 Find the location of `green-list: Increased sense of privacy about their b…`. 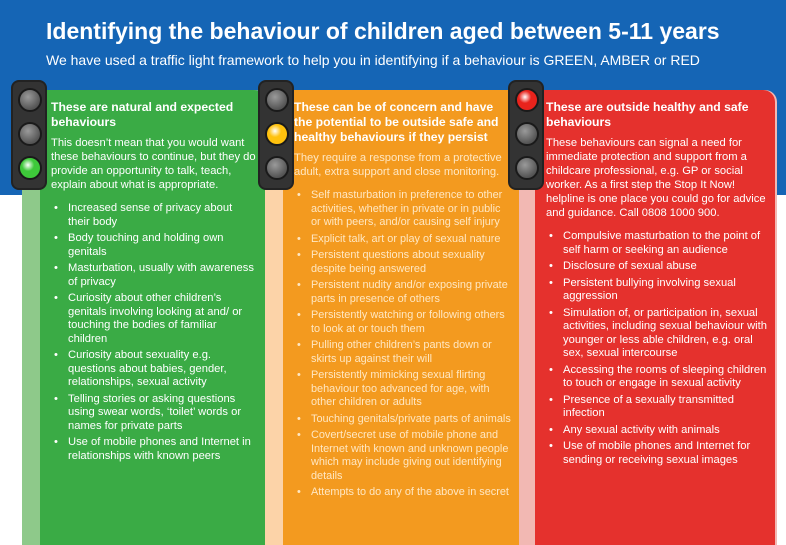

green-list: Increased sense of privacy about their b… is located at coordinates (152, 327).